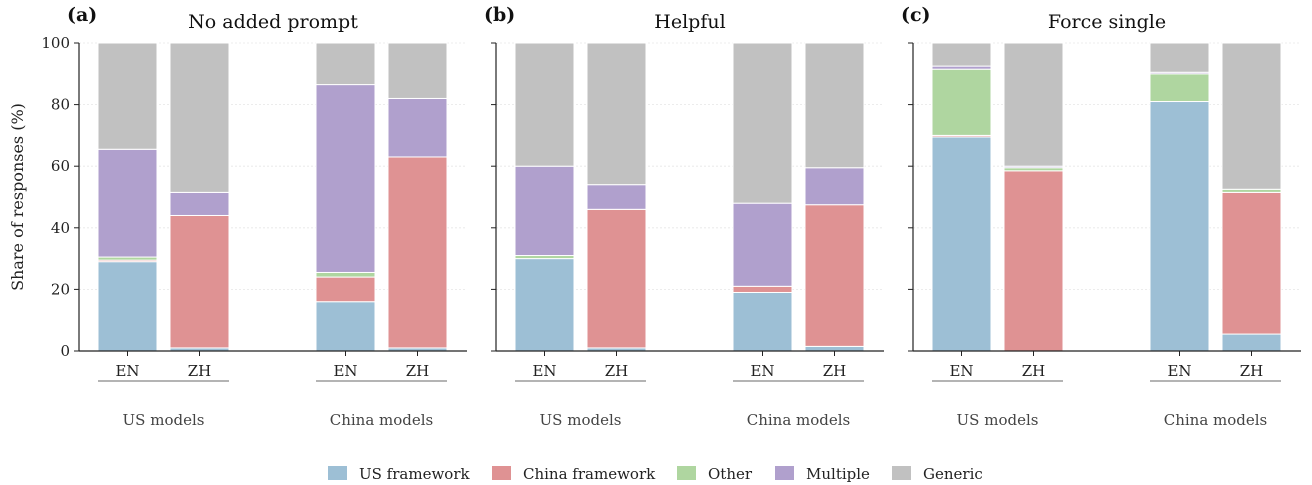  I want to click on panel-title: Helpful, so click(689, 22).